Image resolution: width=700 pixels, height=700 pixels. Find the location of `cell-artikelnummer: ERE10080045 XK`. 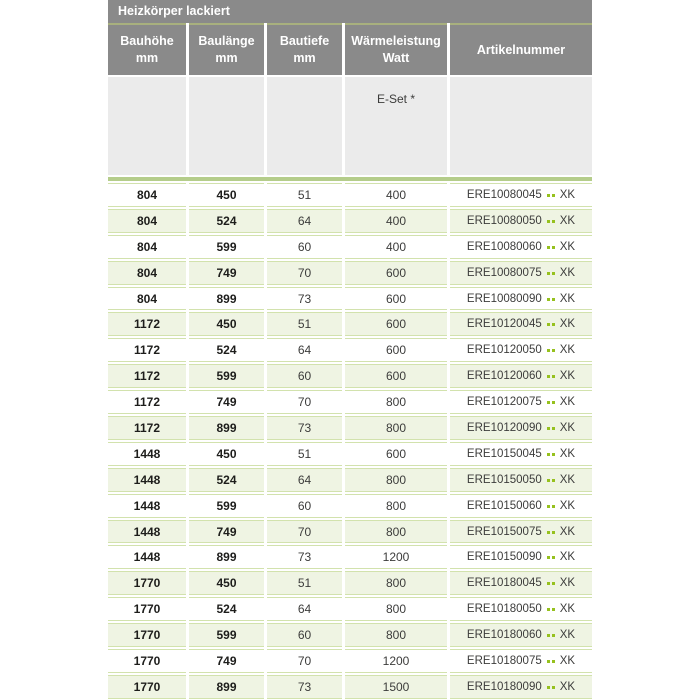

cell-artikelnummer: ERE10080045 XK is located at coordinates (521, 195).